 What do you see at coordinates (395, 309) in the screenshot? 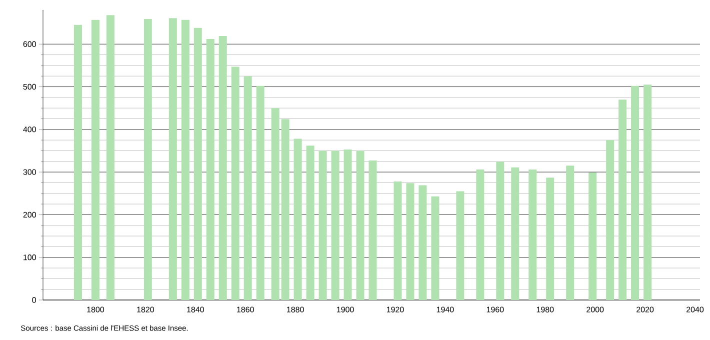
I see `x-tick-label: 1920` at bounding box center [395, 309].